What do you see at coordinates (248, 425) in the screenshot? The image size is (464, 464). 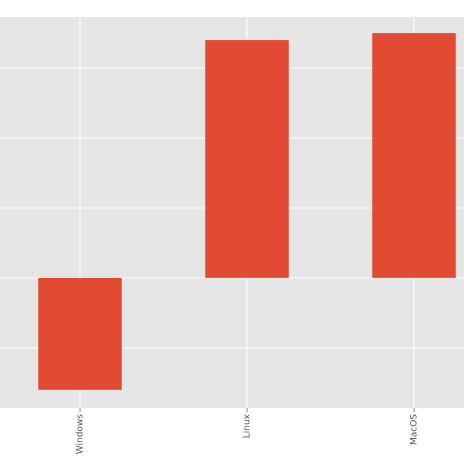 I see `x-tick-label: Linux` at bounding box center [248, 425].